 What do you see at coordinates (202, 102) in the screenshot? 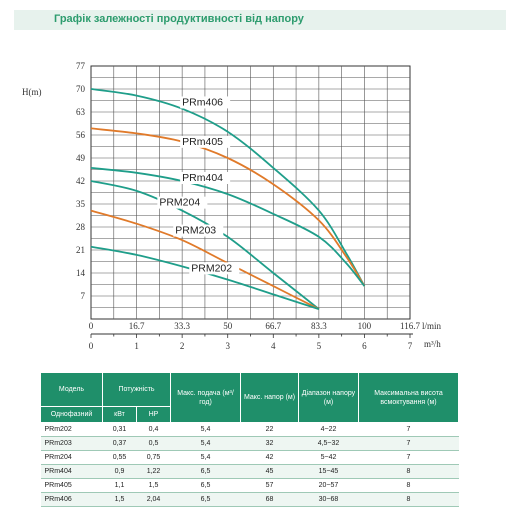
I see `curve-label-prm406: PRm406` at bounding box center [202, 102].